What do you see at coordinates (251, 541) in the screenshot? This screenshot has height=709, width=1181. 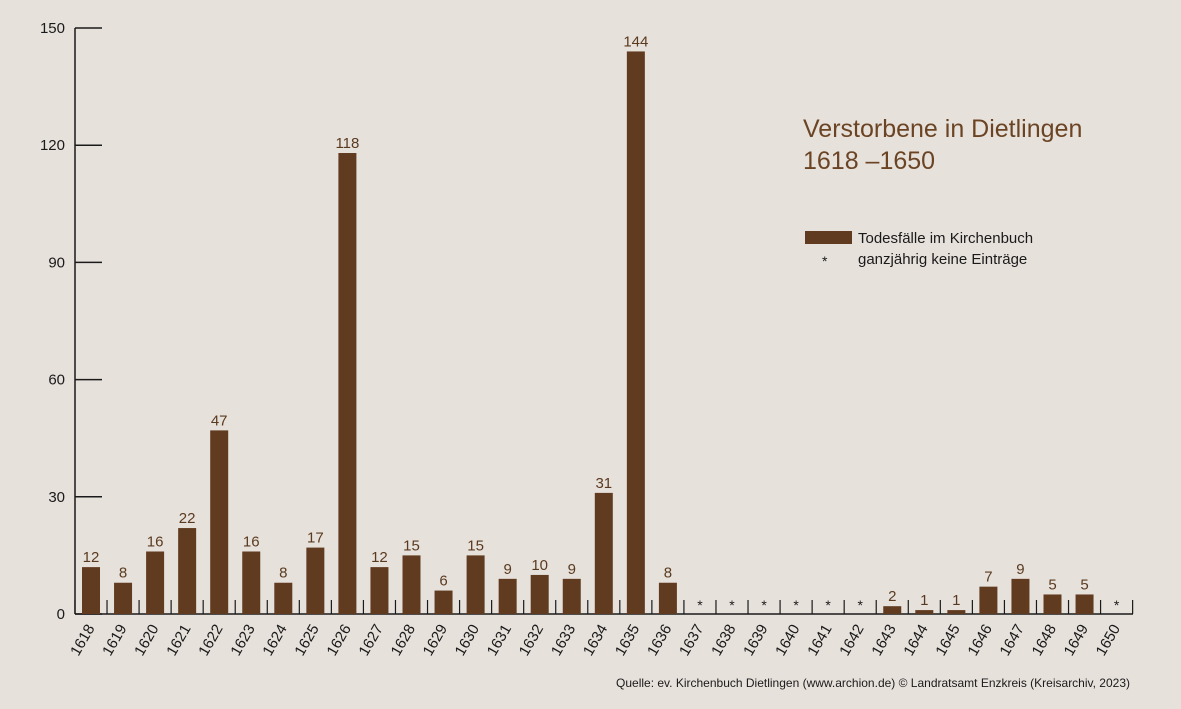 I see `bar-value-label: 16` at bounding box center [251, 541].